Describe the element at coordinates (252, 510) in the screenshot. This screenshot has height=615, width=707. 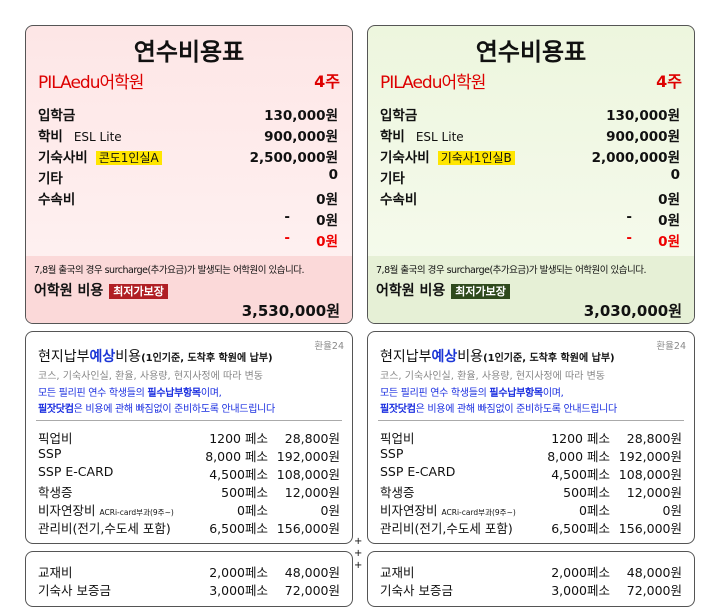
I see `row-peso: 0페소` at that location.